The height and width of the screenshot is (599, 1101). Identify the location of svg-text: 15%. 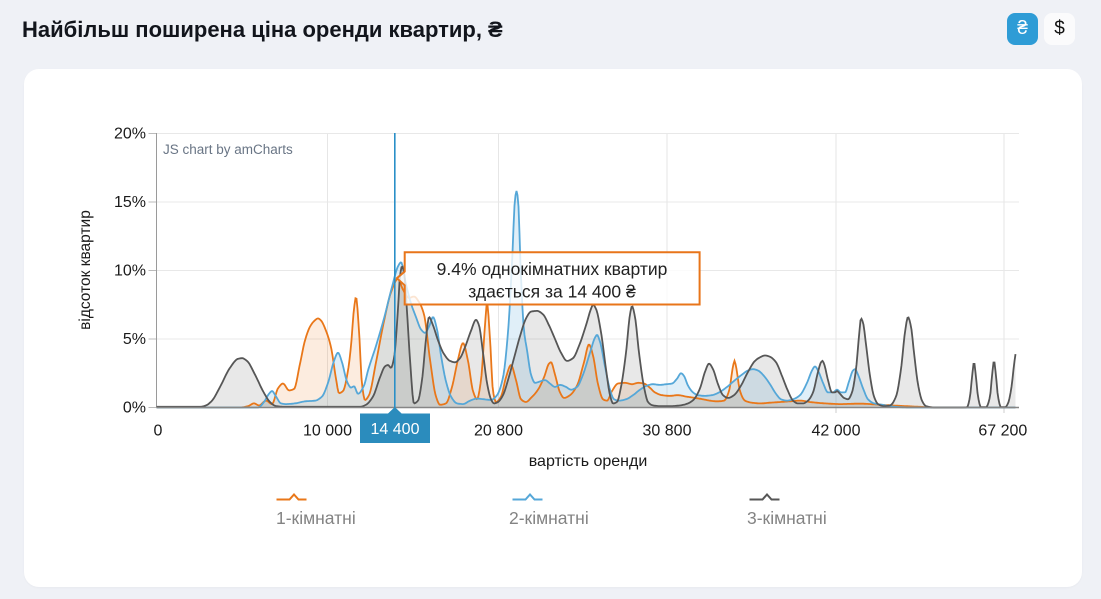
(130, 202).